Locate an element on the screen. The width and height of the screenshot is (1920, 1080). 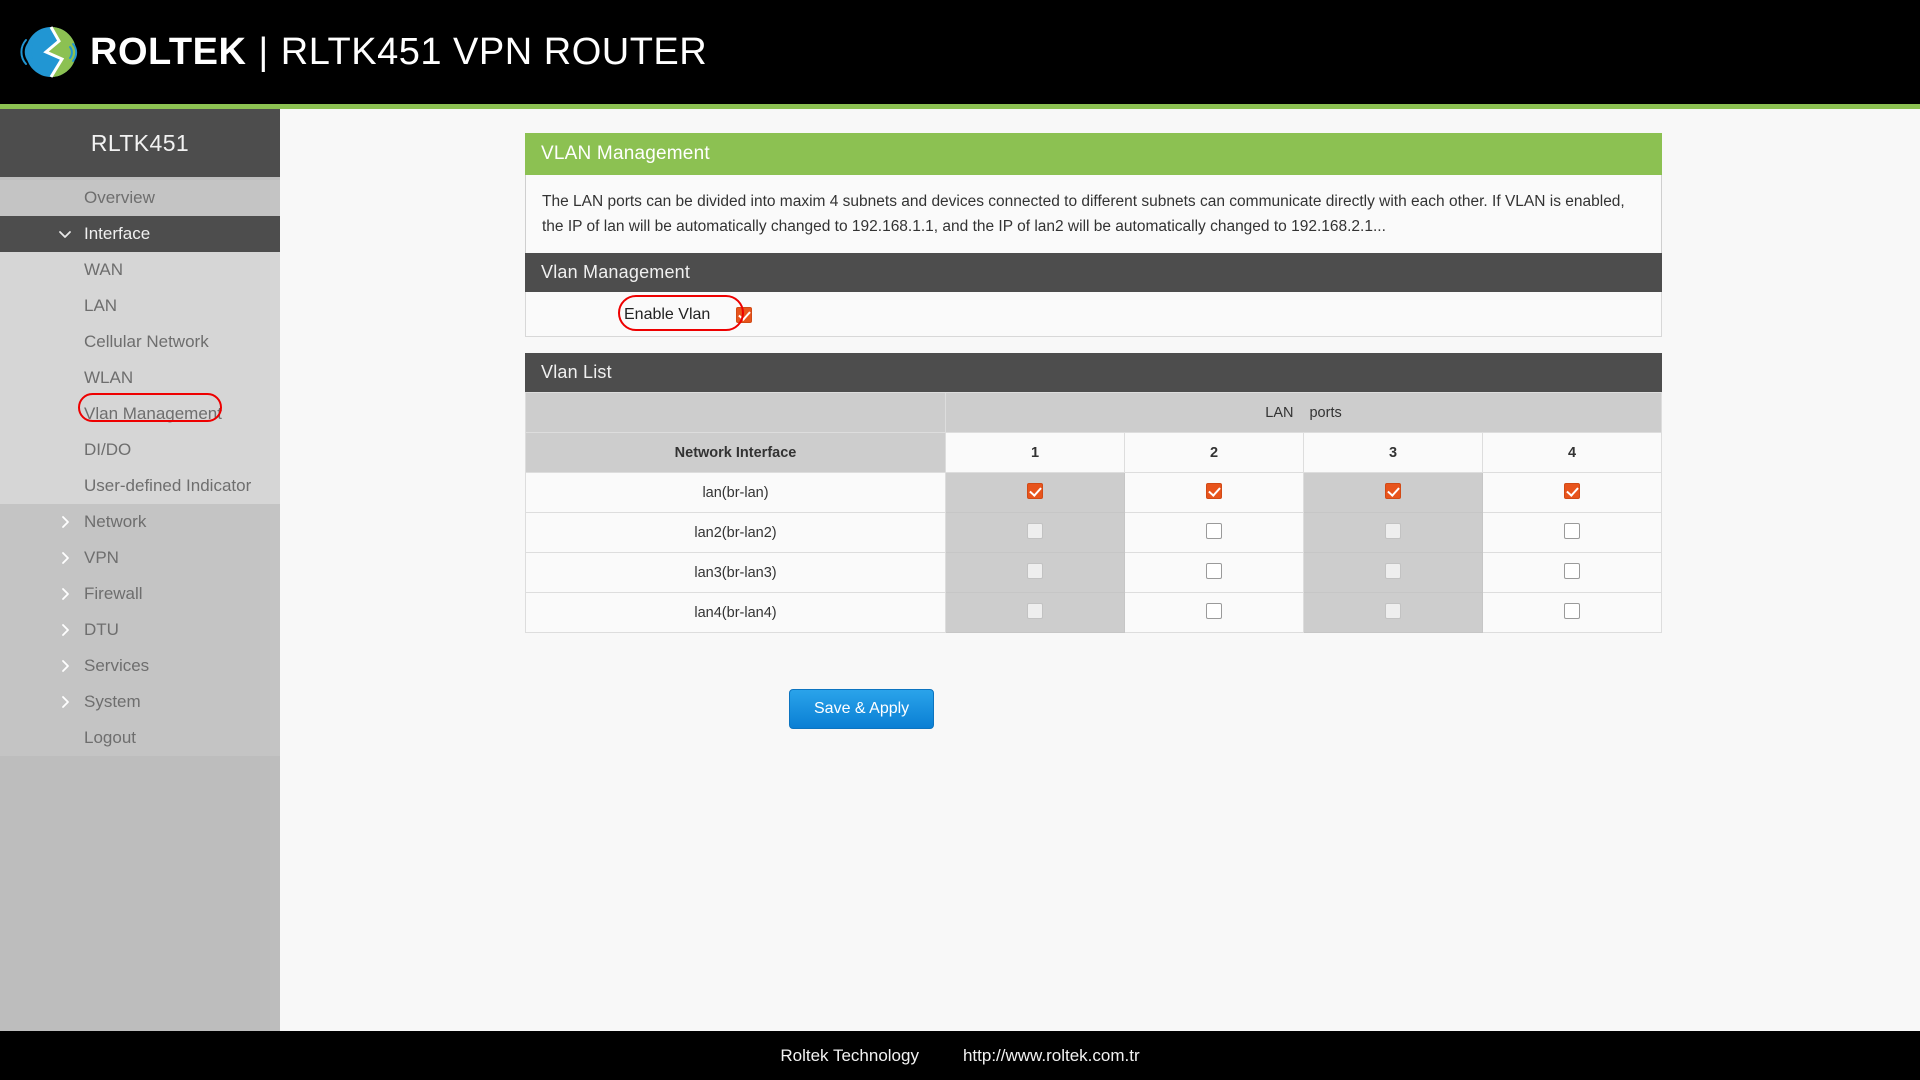
header-accent-bar is located at coordinates (960, 106).